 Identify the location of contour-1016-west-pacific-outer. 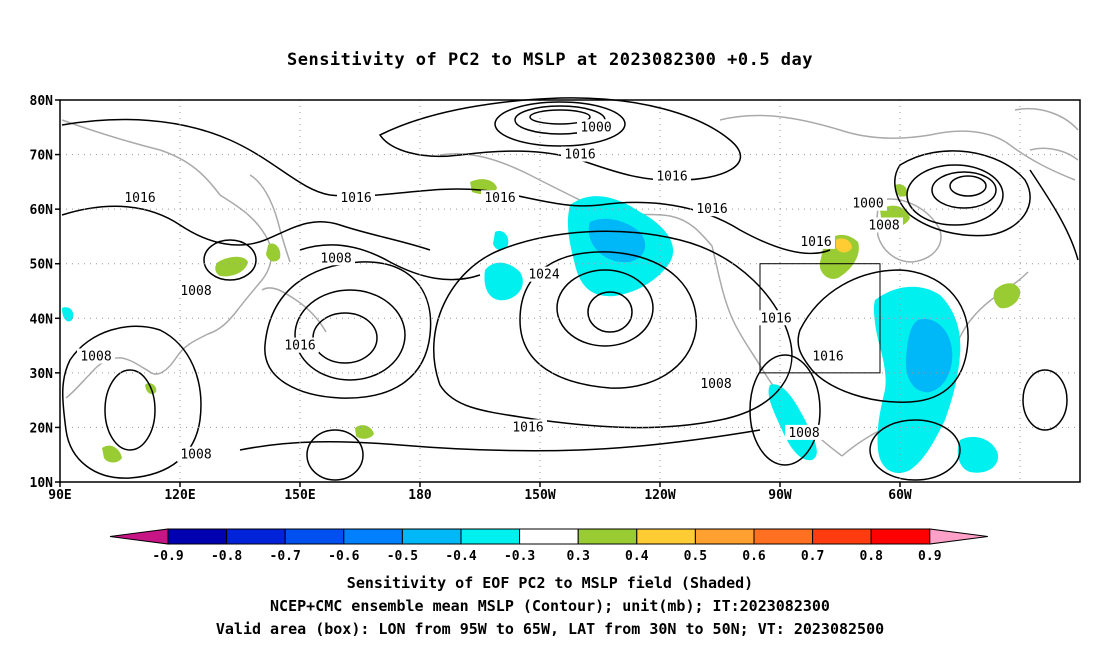
(348, 330).